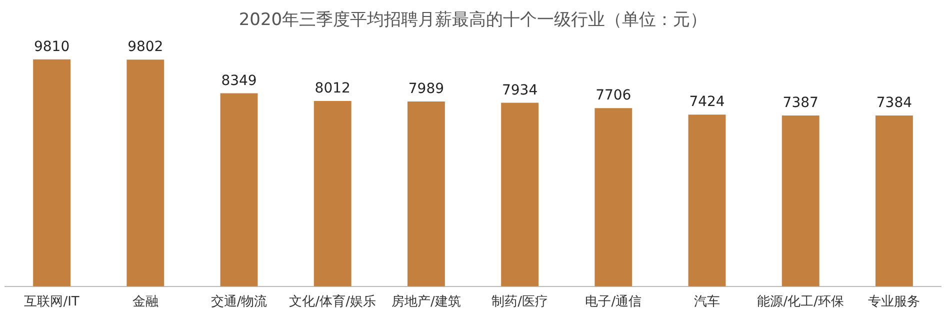 Image resolution: width=946 pixels, height=320 pixels. Describe the element at coordinates (520, 302) in the screenshot. I see `x-tick-label: 制药/医疗` at that location.